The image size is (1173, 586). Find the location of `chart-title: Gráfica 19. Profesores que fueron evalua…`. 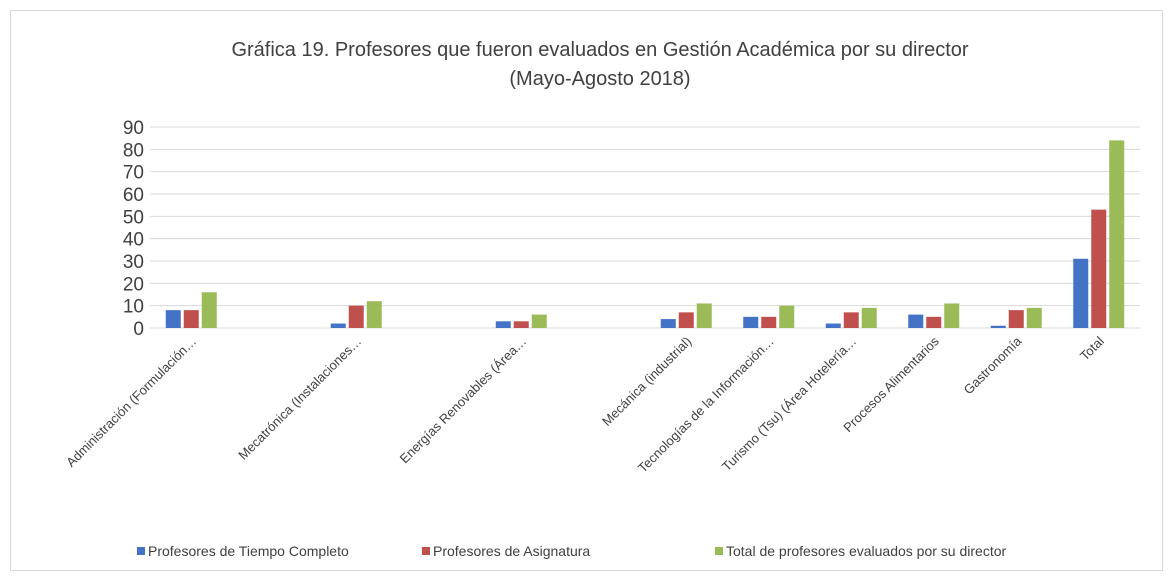

chart-title: Gráfica 19. Profesores que fueron evalua… is located at coordinates (599, 50).